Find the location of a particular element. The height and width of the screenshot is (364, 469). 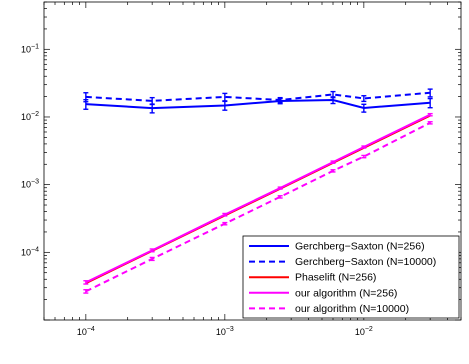

x-tick-label: 10⁻² is located at coordinates (364, 331).